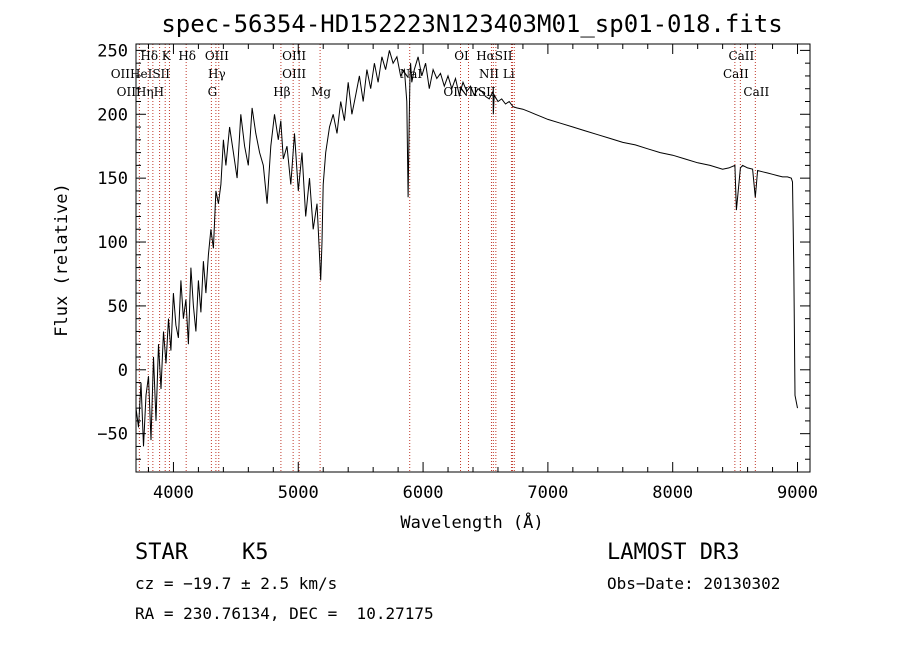 Image resolution: width=900 pixels, height=649 pixels. I want to click on x-tick-label: 9000, so click(797, 493).